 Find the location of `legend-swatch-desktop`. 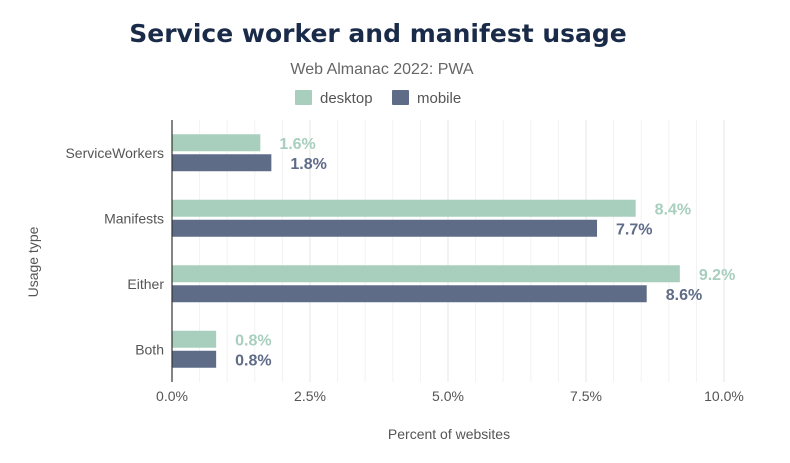

legend-swatch-desktop is located at coordinates (303, 97).